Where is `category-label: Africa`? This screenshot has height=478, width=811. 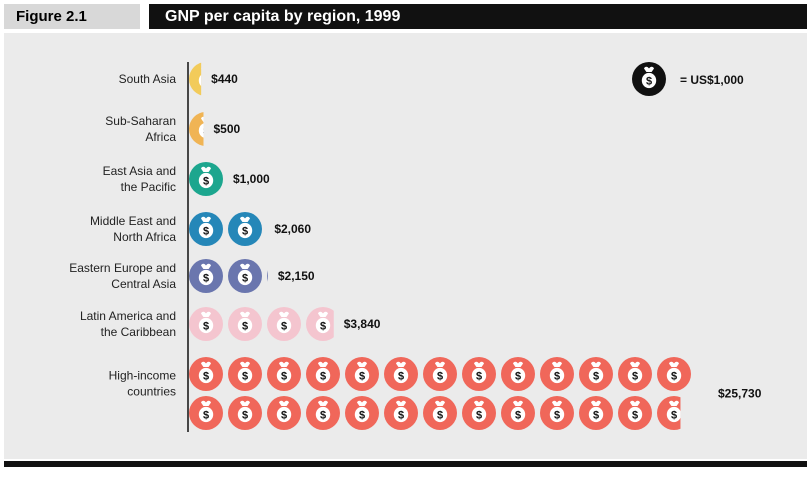
category-label: Africa is located at coordinates (160, 137).